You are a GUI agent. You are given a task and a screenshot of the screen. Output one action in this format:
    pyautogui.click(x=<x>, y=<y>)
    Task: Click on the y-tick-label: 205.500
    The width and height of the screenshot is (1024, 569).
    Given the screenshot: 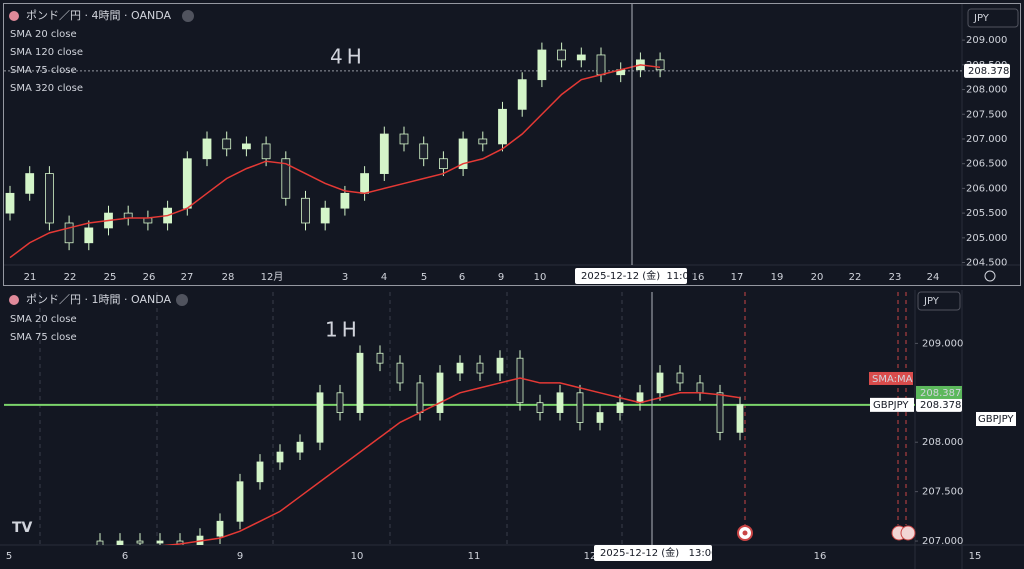 What is the action you would take?
    pyautogui.click(x=986, y=213)
    